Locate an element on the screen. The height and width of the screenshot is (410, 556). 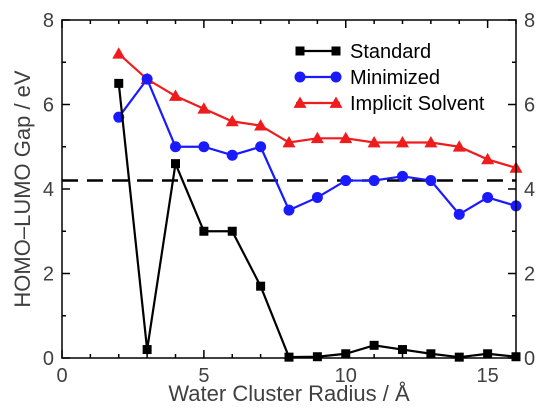
legend: Standard Minimized Implicit Solvent is located at coordinates (389, 78).